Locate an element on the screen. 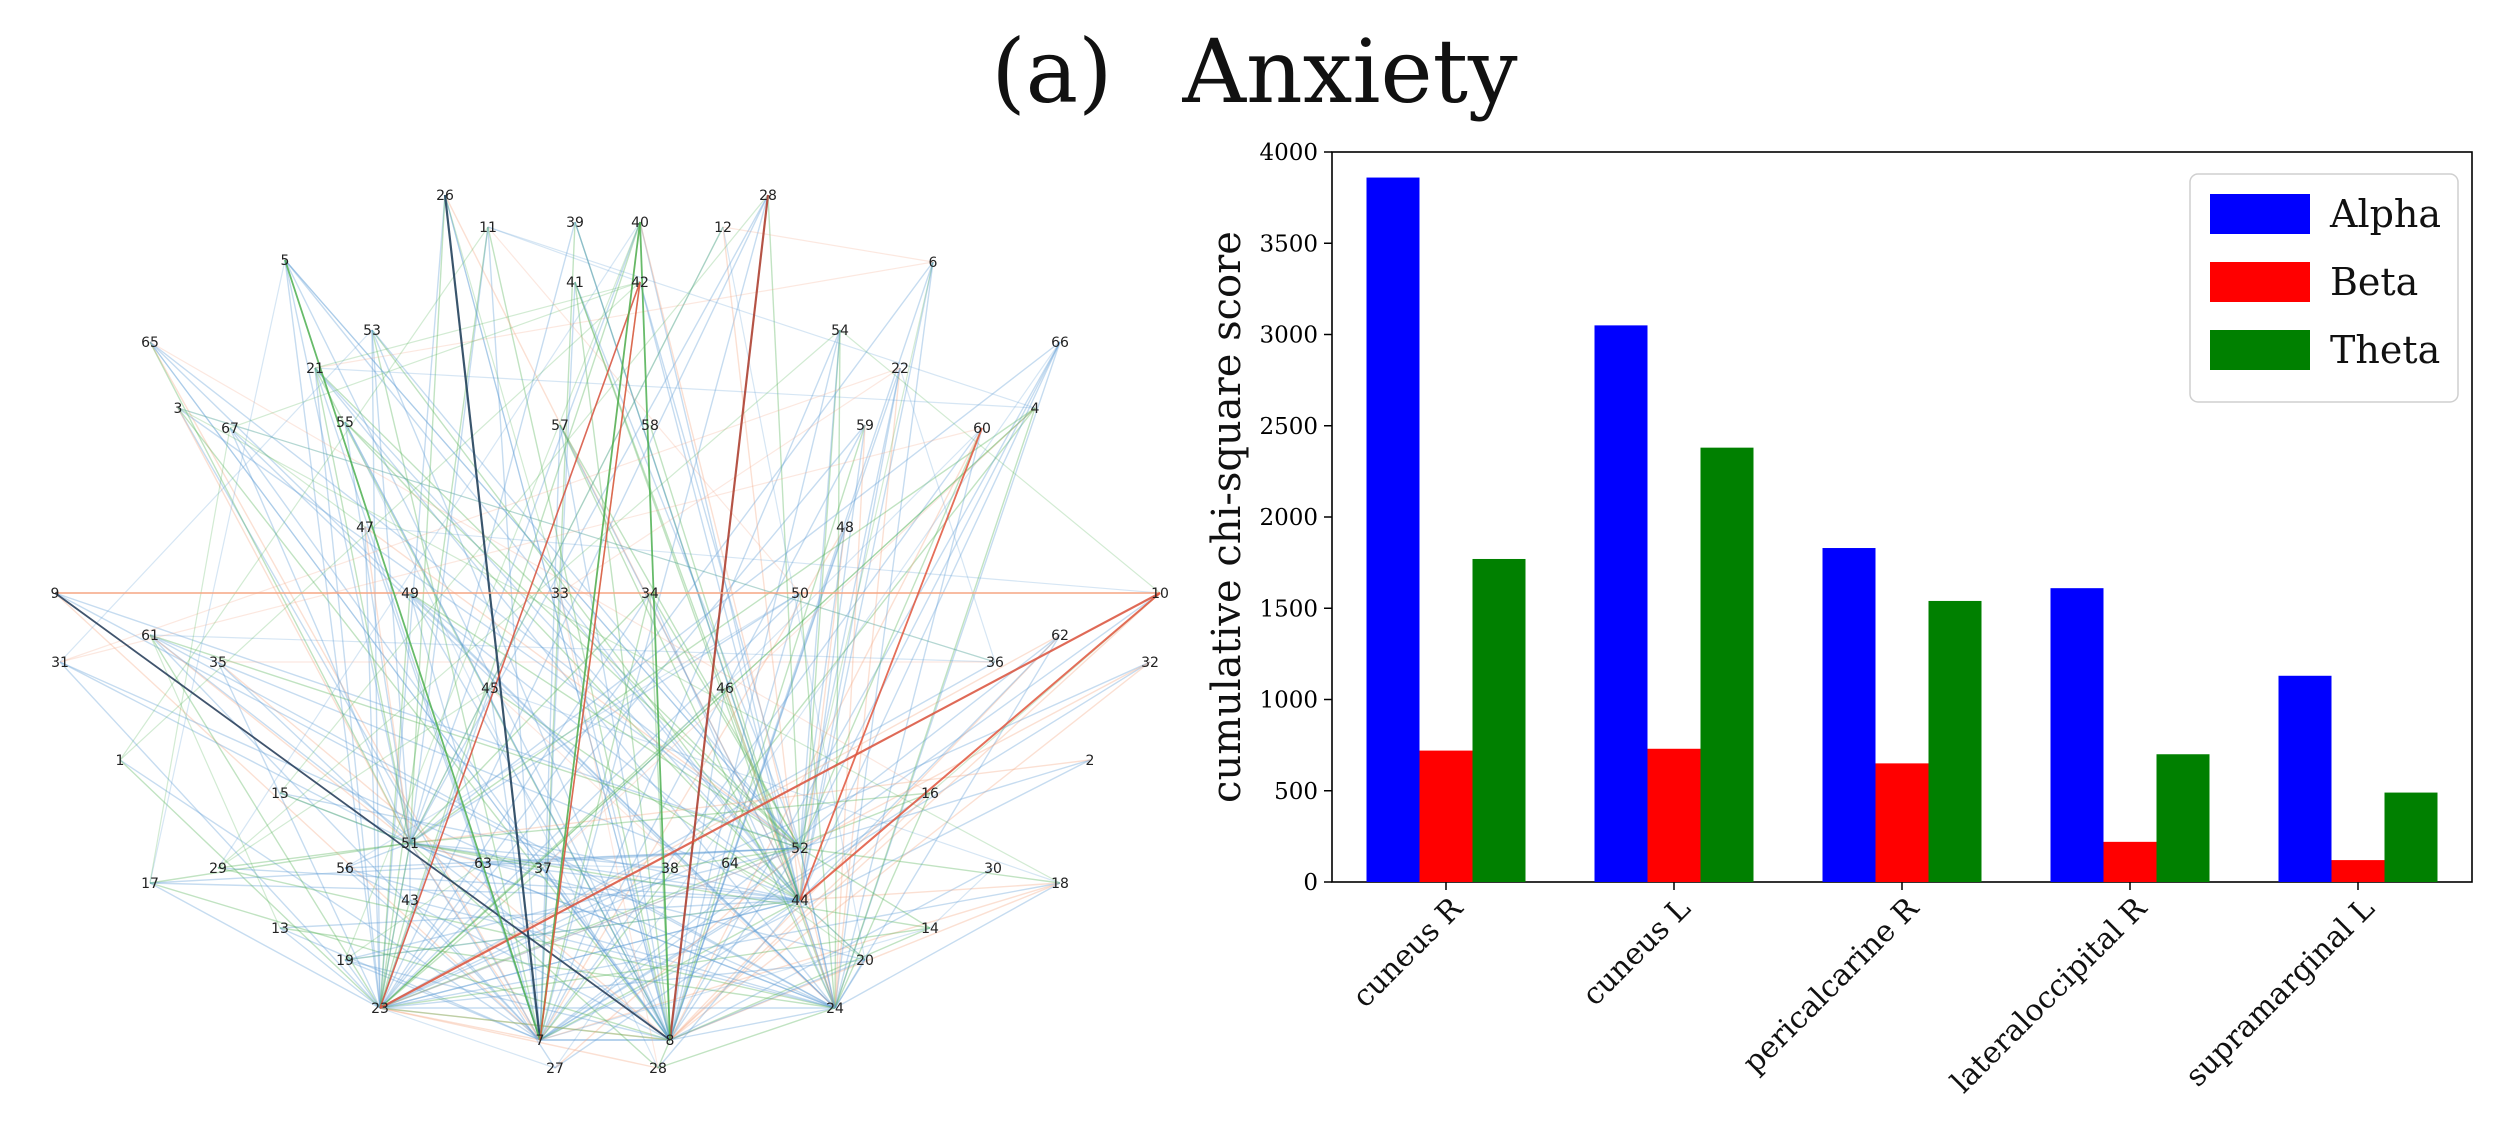 The width and height of the screenshot is (2509, 1133). y-tick-label: 500 is located at coordinates (1296, 792).